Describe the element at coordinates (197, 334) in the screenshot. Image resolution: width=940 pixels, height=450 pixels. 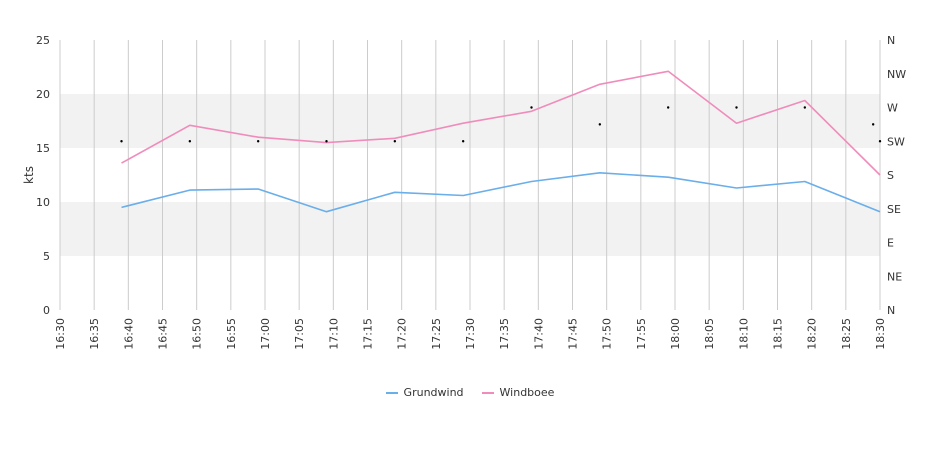
I see `x-tick-label: 16:50` at that location.